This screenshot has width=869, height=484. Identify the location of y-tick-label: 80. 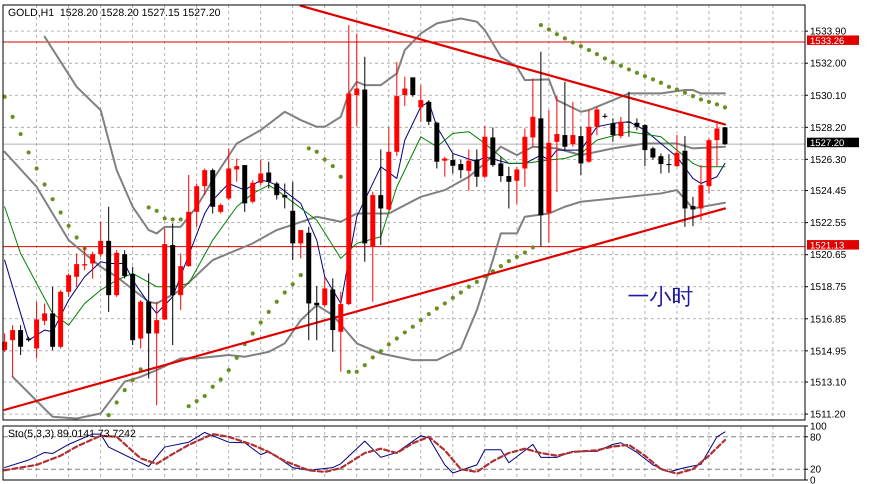
(816, 438).